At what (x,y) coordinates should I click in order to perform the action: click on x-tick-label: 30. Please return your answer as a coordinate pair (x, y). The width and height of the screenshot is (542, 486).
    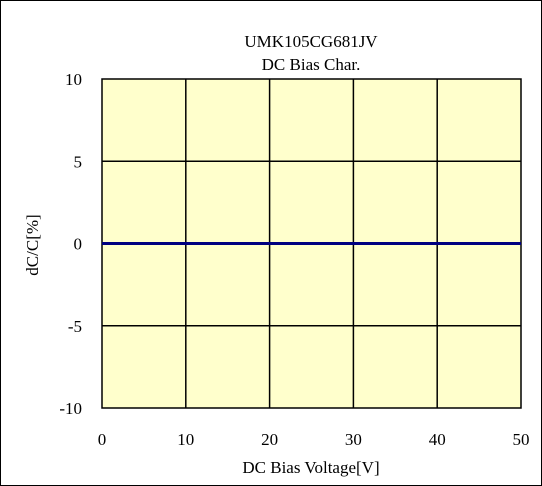
    Looking at the image, I should click on (353, 439).